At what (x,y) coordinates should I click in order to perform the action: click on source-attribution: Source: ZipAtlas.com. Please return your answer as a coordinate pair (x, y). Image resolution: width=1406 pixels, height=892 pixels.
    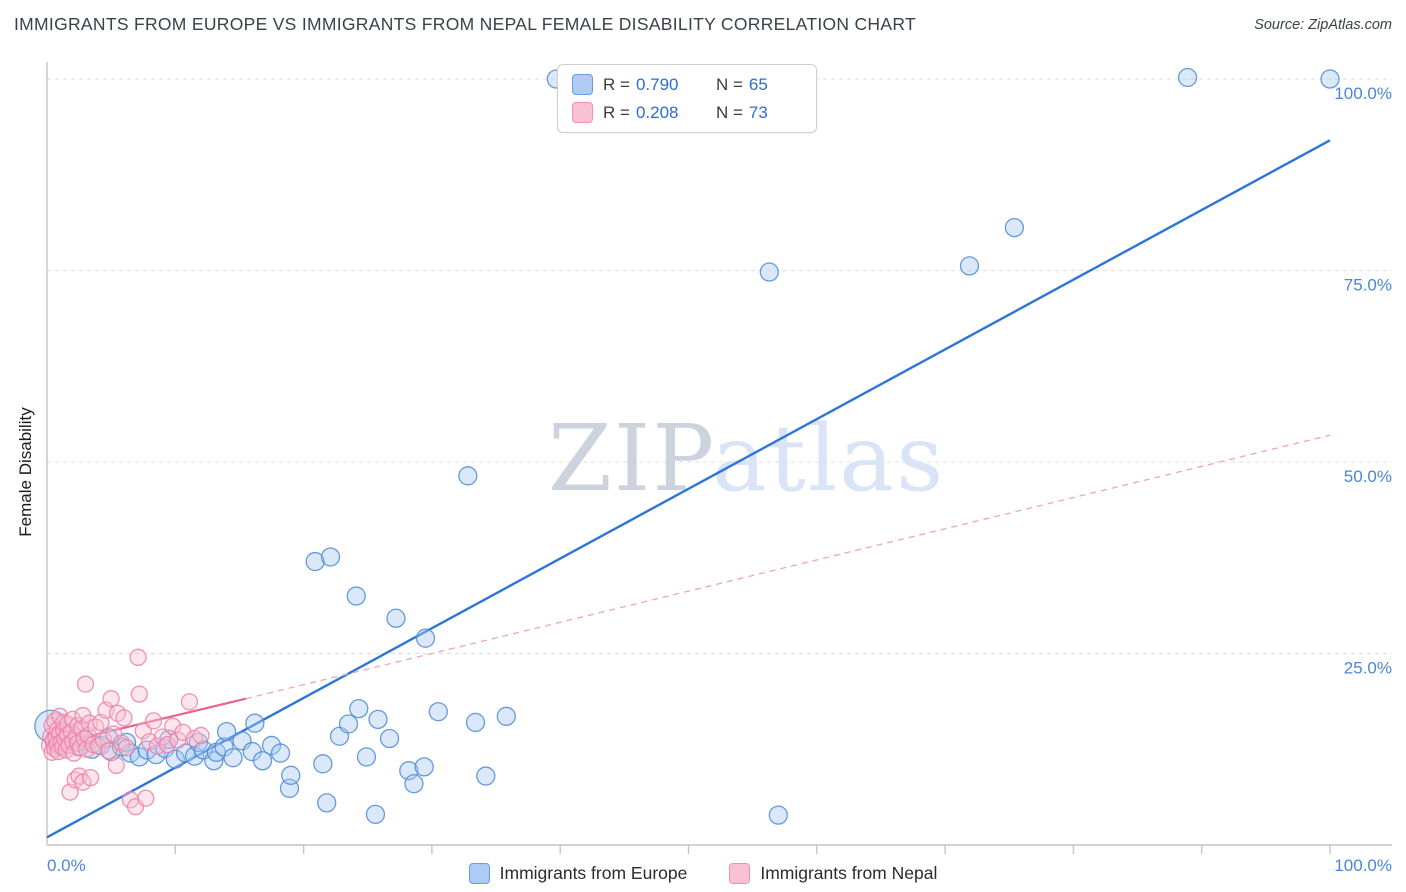
    Looking at the image, I should click on (1323, 25).